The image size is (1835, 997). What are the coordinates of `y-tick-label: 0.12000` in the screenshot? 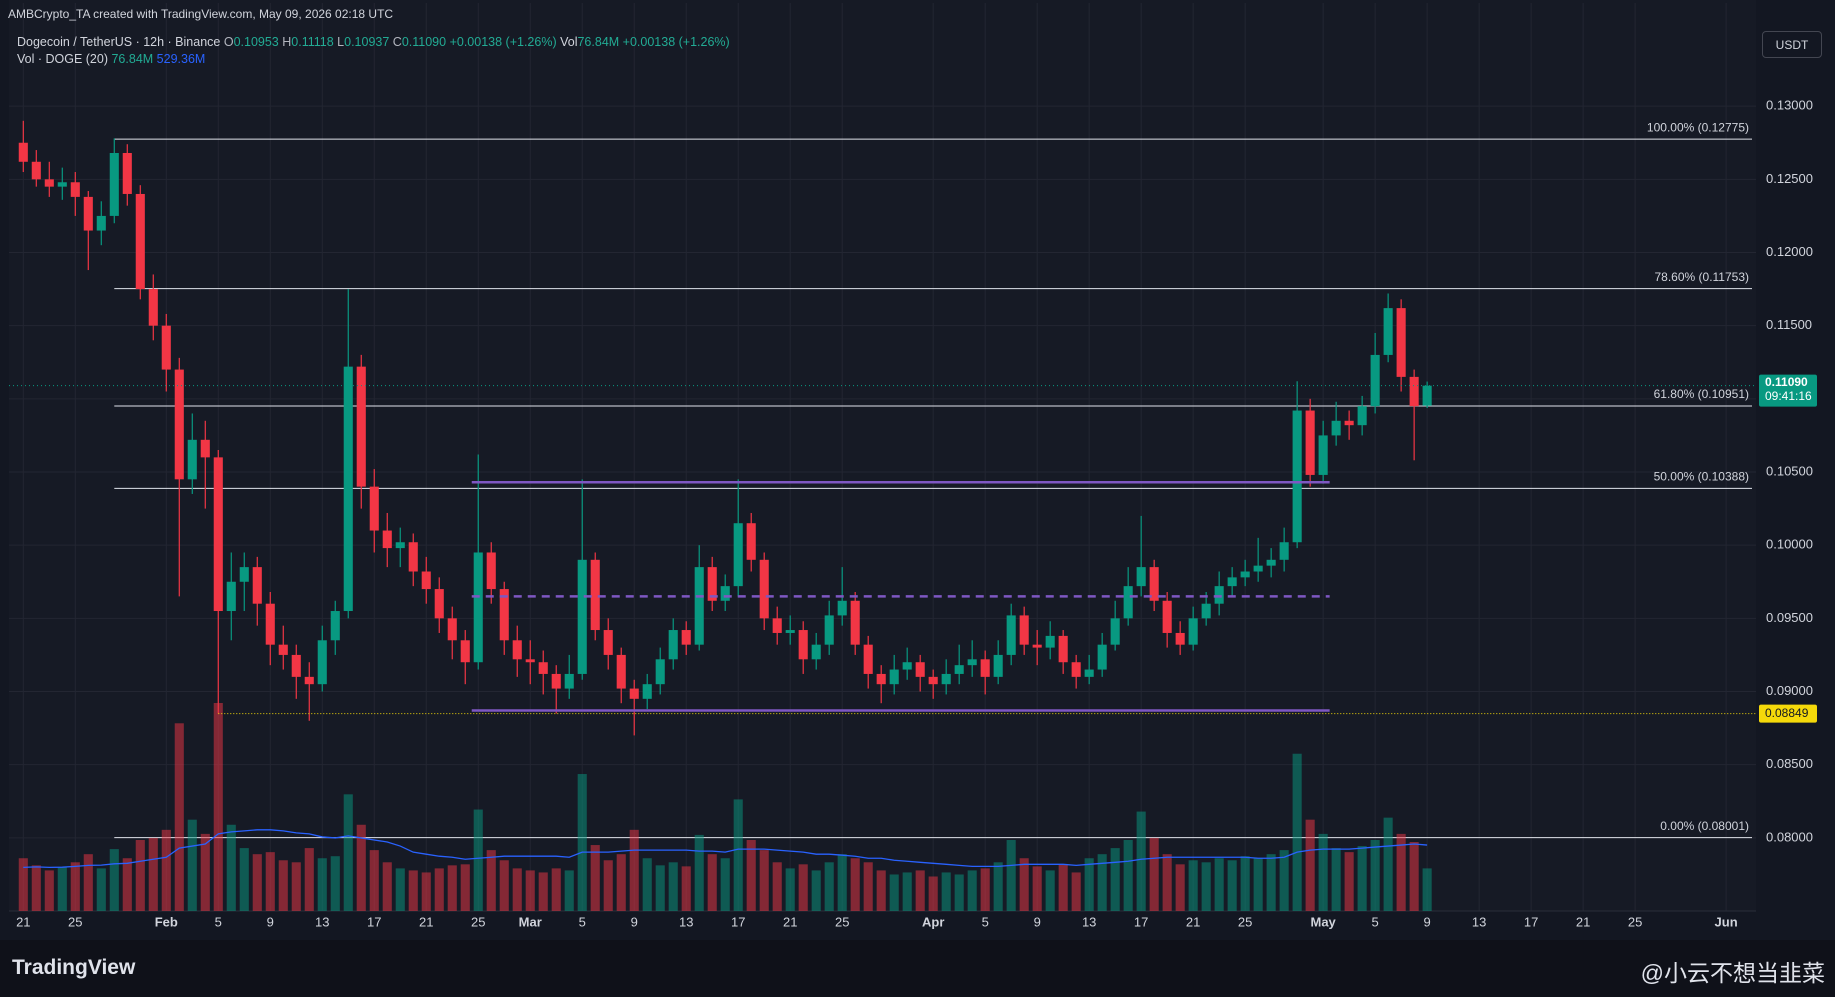 It's located at (1789, 251).